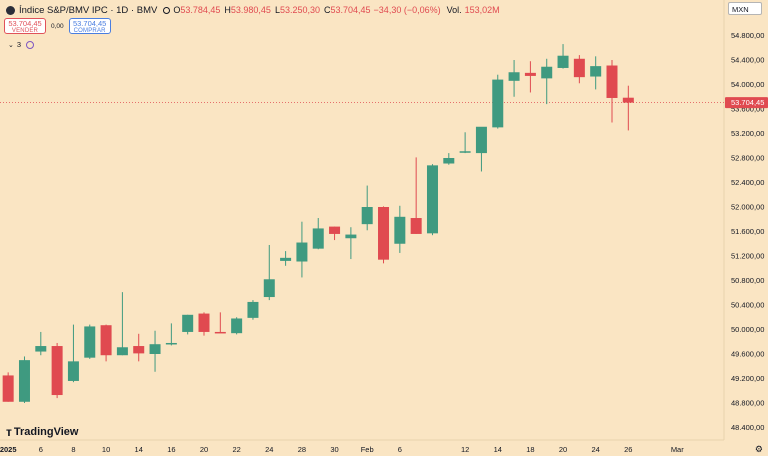 This screenshot has width=768, height=456. I want to click on close-value: 53.704,45, so click(350, 10).